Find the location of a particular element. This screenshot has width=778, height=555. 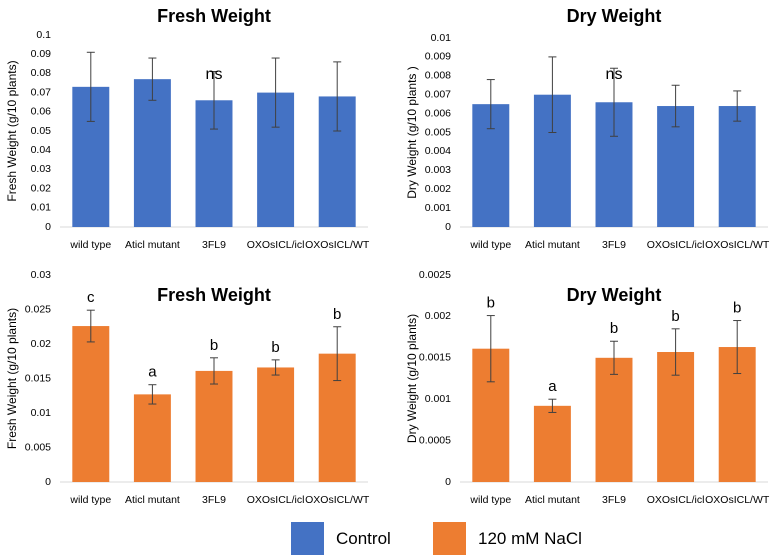

legend-nacl: 120 mM NaCl is located at coordinates (507, 538).